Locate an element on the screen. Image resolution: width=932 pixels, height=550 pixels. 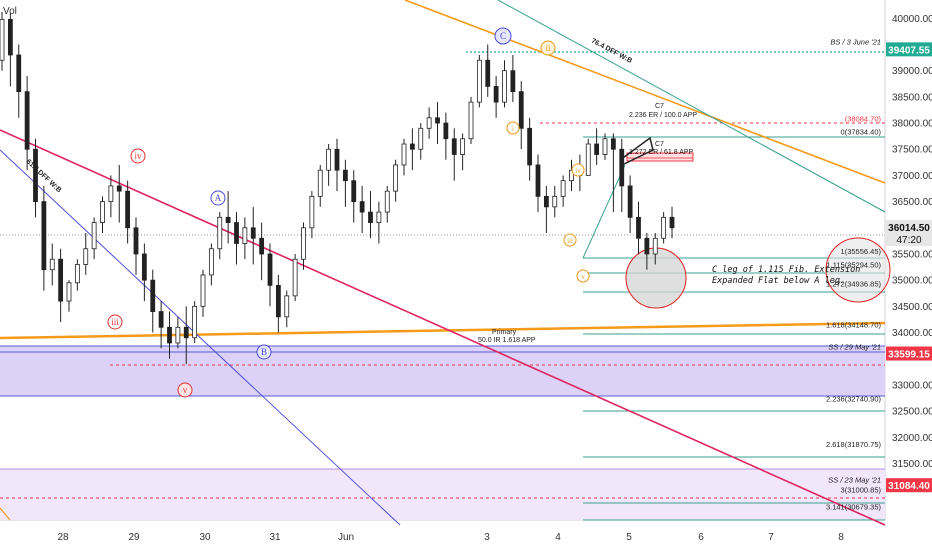
level-label: 1.618(34148.70) is located at coordinates (854, 325).